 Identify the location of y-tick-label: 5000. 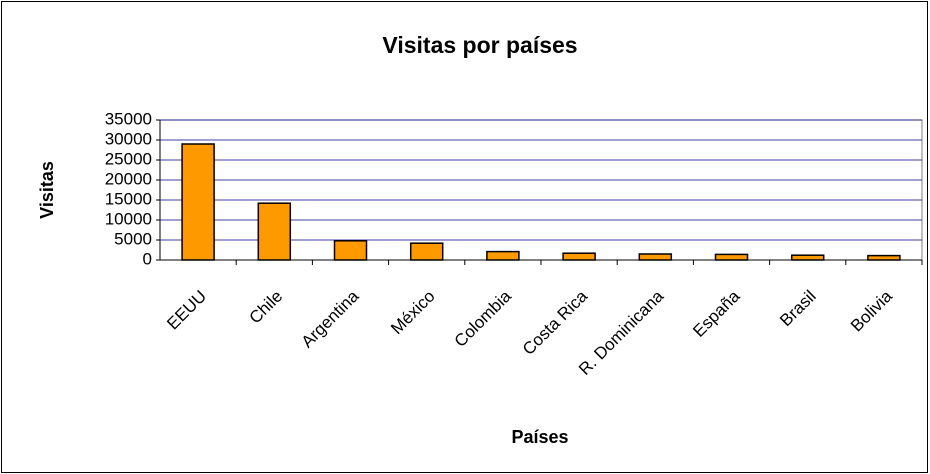
(133, 238).